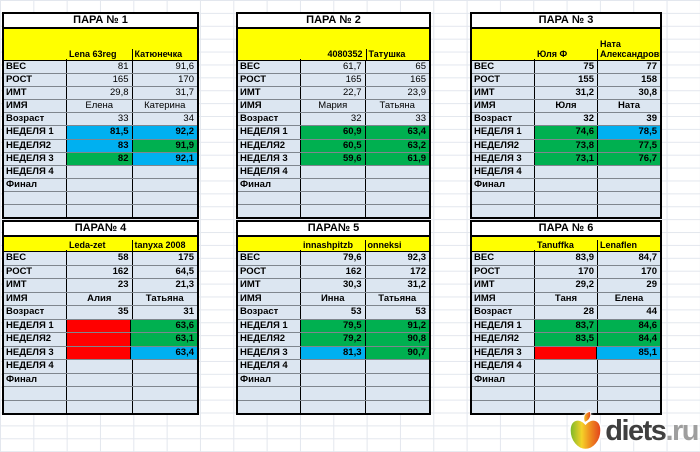 This screenshot has width=700, height=452. What do you see at coordinates (333, 67) in the screenshot?
I see `value-cell: 61,7` at bounding box center [333, 67].